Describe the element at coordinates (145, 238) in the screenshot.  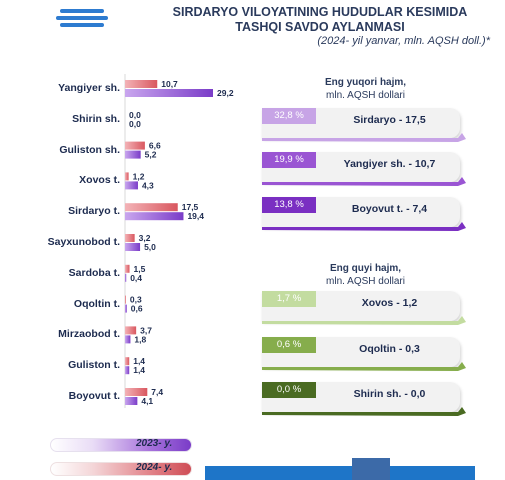
I see `bar-value-label: 3,2` at that location.